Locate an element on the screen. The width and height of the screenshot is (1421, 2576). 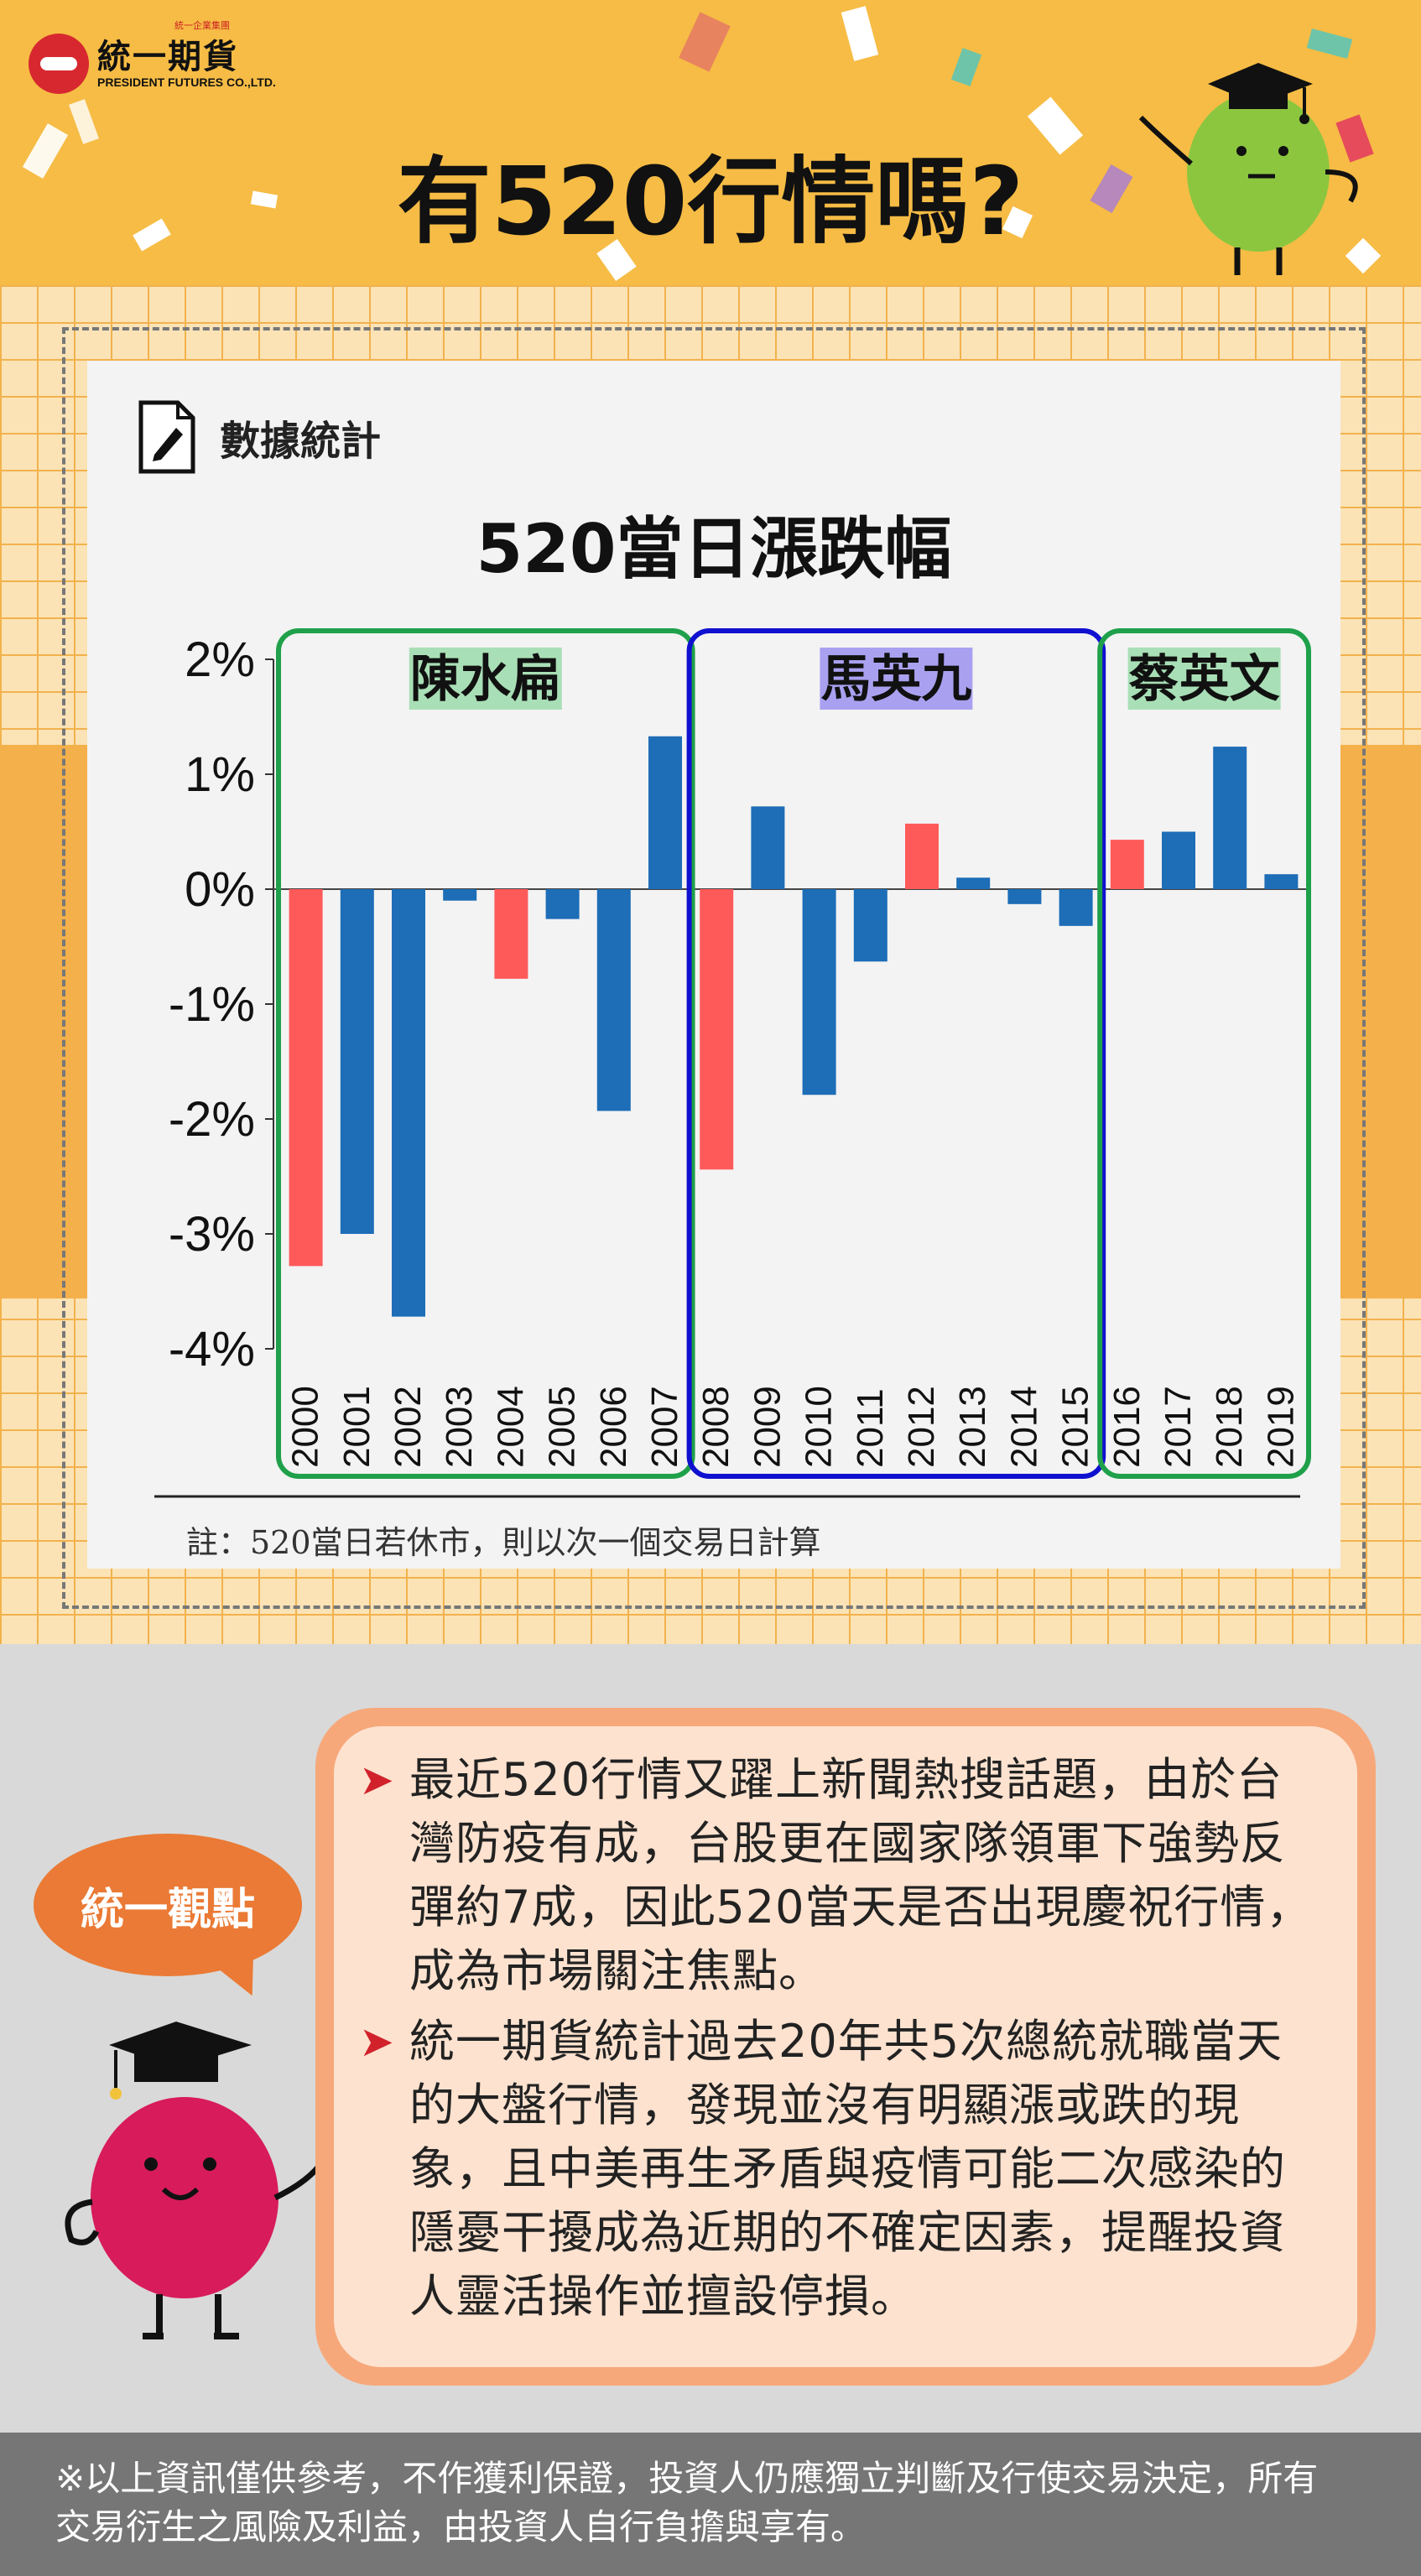
chart-title: 520當日漲跌幅 is located at coordinates (714, 549).